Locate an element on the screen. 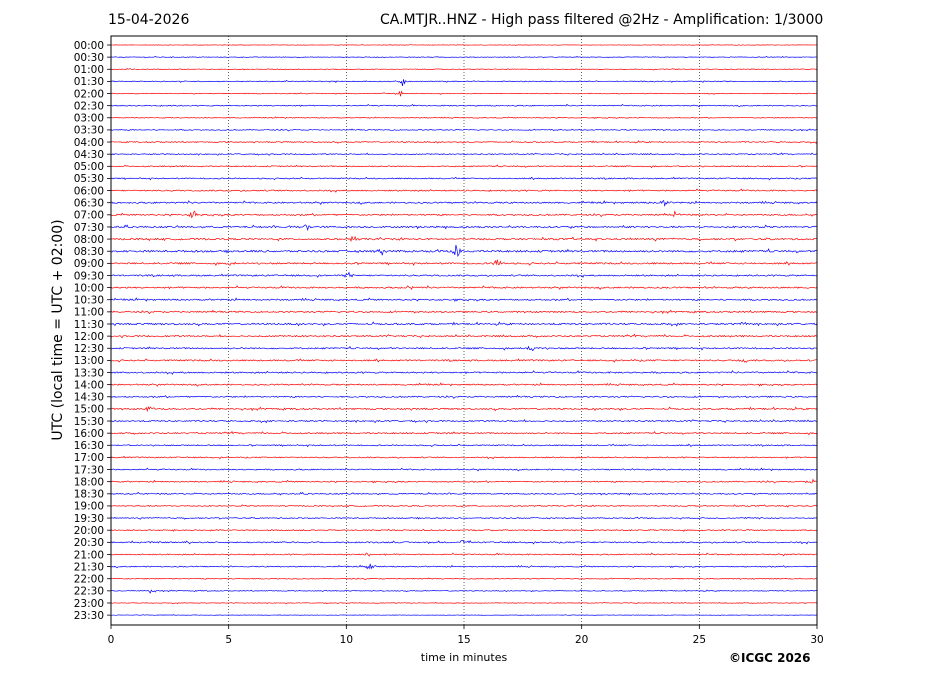  y-tick-label: 11:30 is located at coordinates (89, 325).